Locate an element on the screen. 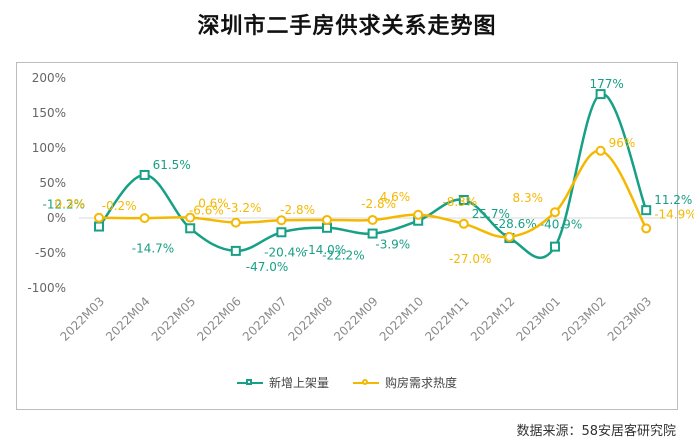 The image size is (694, 448). data-label-demand: -8.3% is located at coordinates (459, 202).